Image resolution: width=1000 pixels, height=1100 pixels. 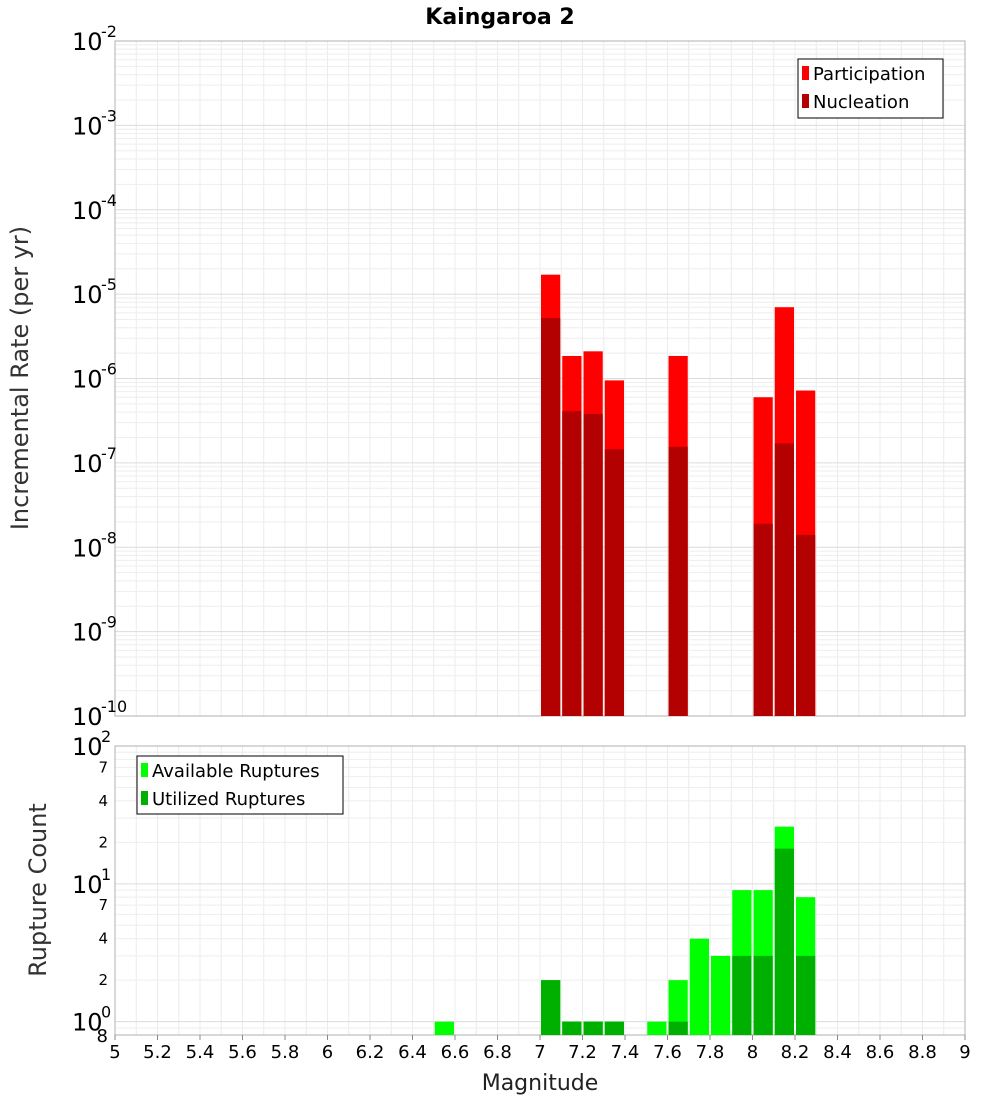 What do you see at coordinates (144, 798) in the screenshot?
I see `legend-swatch-utilized` at bounding box center [144, 798].